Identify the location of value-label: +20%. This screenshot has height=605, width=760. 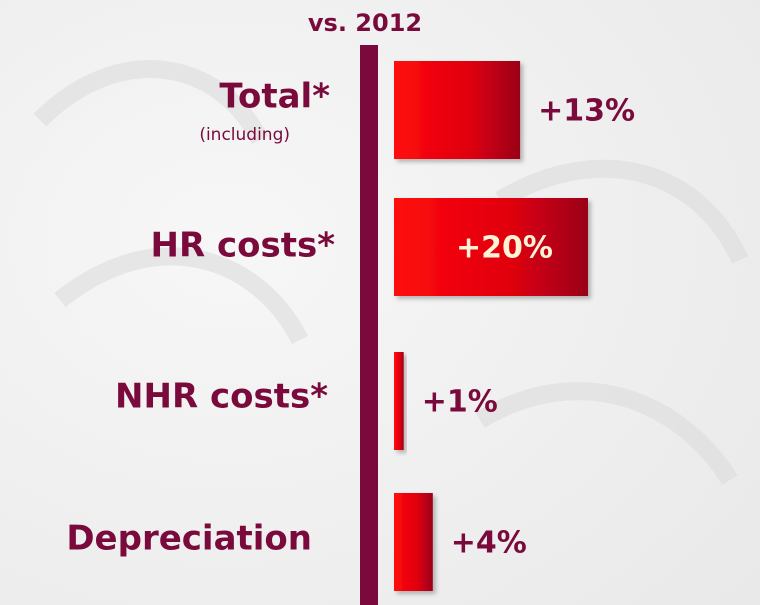
(504, 248).